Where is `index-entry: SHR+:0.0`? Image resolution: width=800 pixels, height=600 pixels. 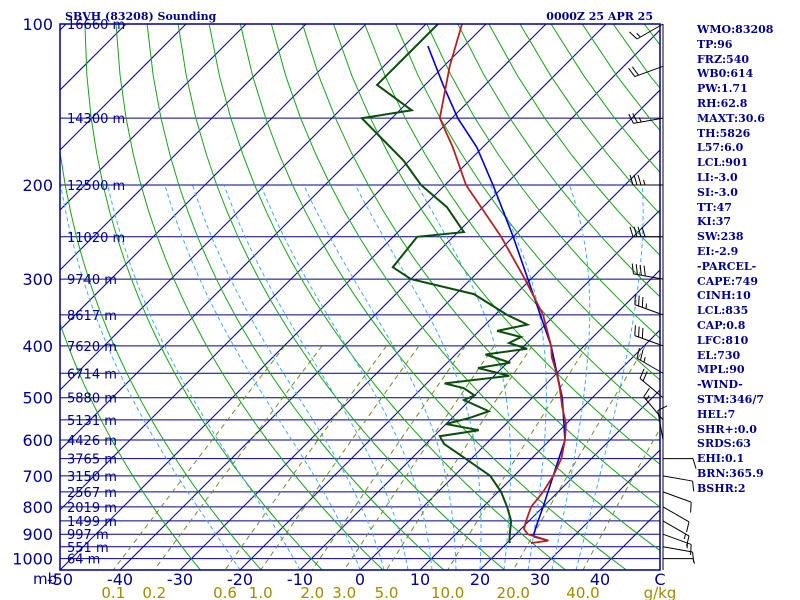 index-entry: SHR+:0.0 is located at coordinates (727, 429).